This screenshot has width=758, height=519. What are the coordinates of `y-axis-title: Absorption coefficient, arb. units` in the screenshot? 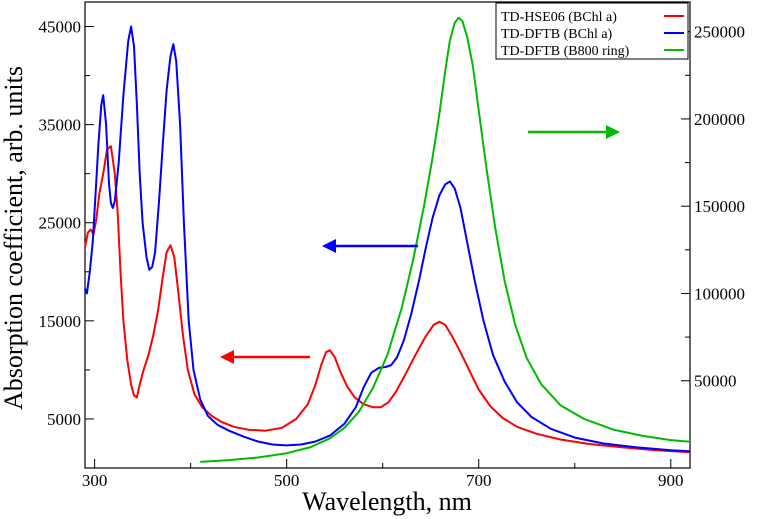 It's located at (14, 238).